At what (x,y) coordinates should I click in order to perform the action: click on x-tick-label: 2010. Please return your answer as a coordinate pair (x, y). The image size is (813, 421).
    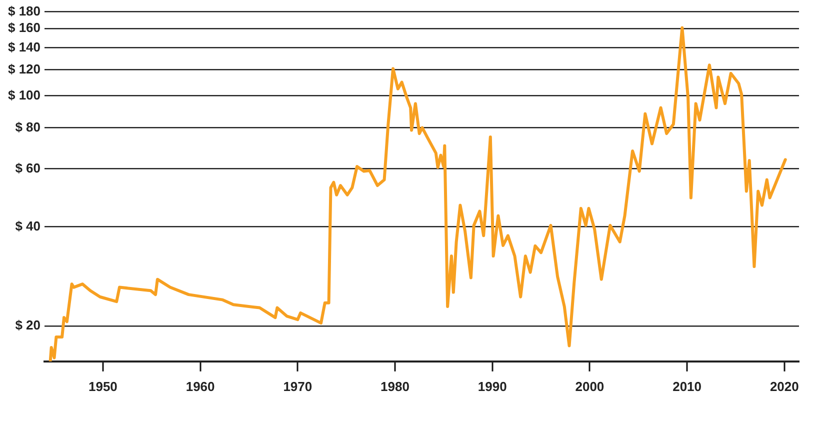
    Looking at the image, I should click on (687, 386).